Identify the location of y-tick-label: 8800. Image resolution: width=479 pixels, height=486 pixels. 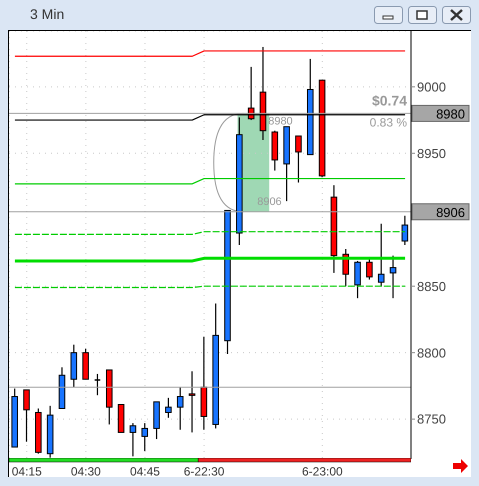
(431, 352).